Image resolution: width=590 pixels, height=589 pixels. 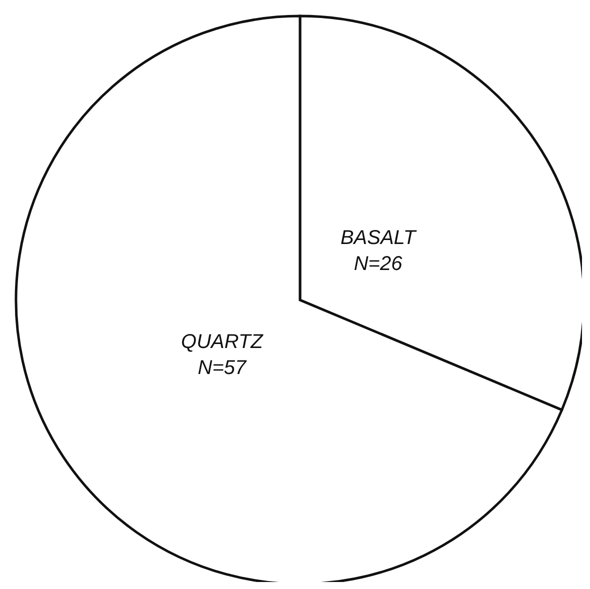 I want to click on data-label: N=57, so click(x=223, y=367).